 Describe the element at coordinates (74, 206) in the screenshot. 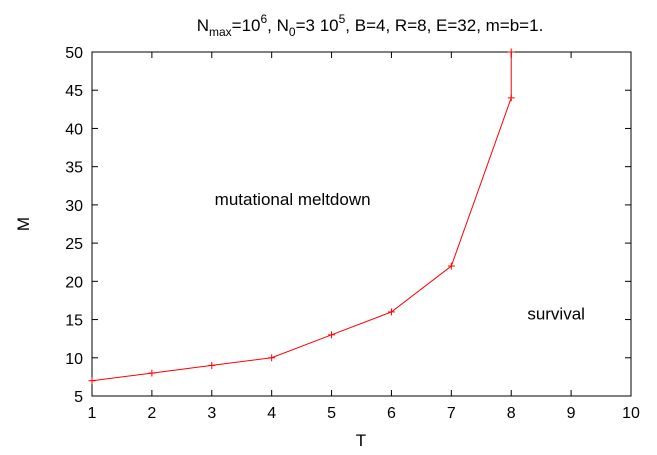

I see `y-tick-label: 30` at that location.